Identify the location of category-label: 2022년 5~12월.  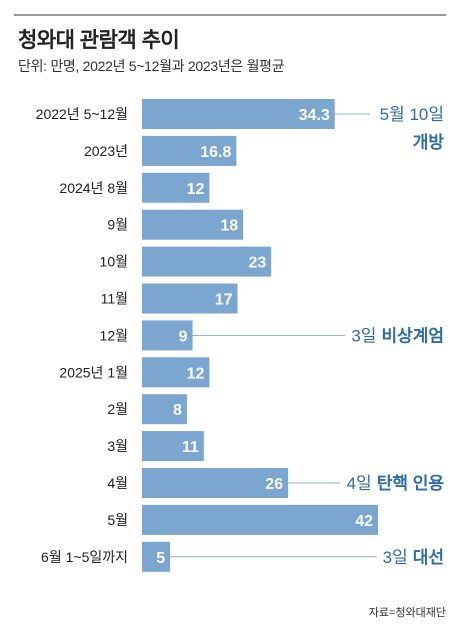
(82, 114).